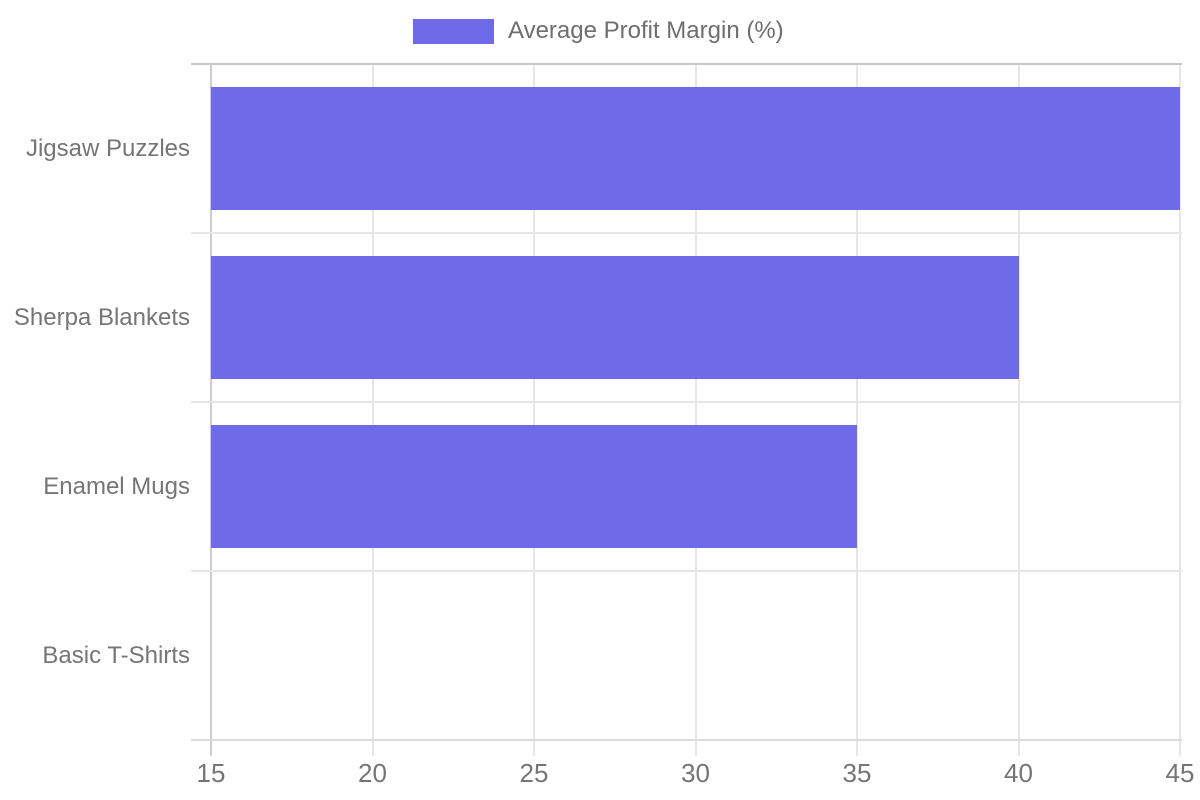 The image size is (1200, 800). I want to click on category-label: Enamel Mugs, so click(116, 486).